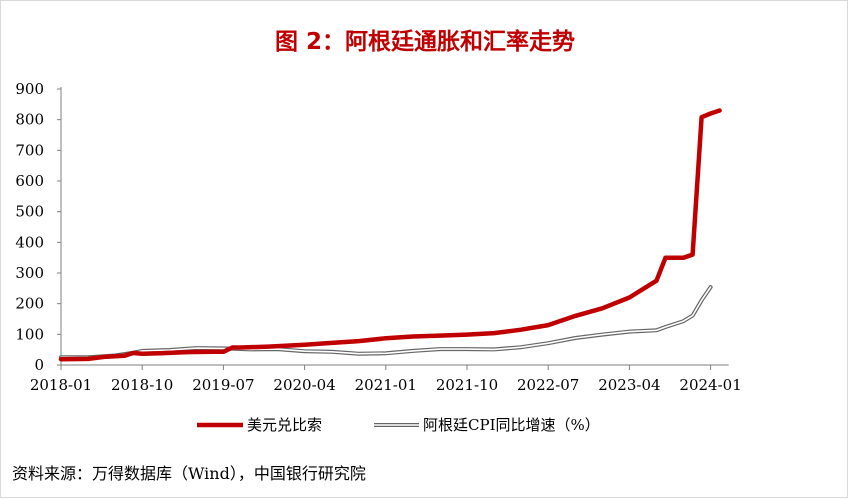 This screenshot has height=500, width=850. Describe the element at coordinates (629, 385) in the screenshot. I see `x-tick-label: 2023-04` at that location.